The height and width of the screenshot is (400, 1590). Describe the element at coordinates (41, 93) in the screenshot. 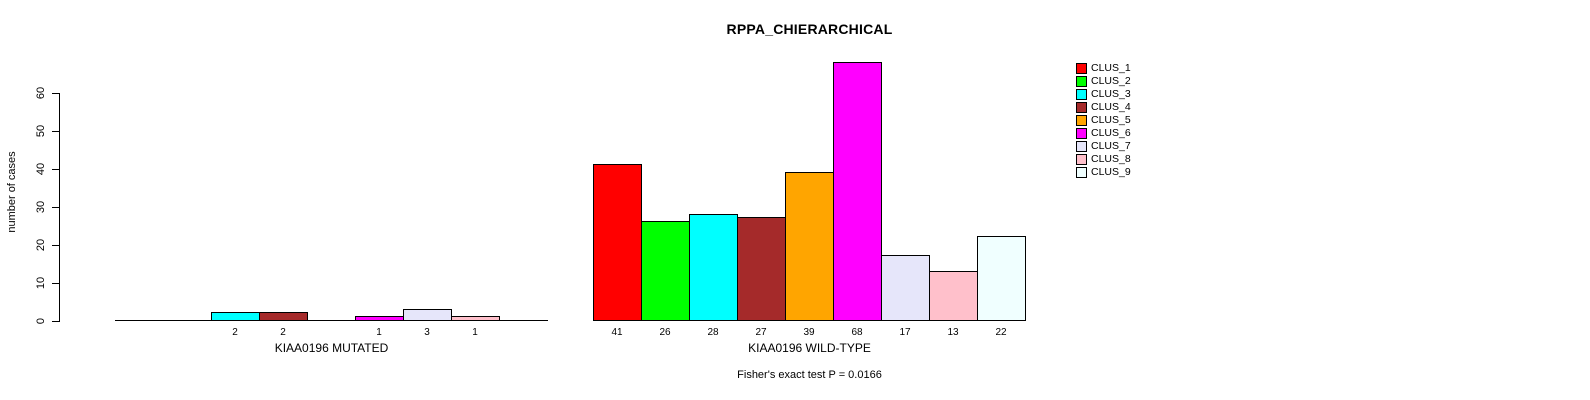

I see `y-tick-label: 60` at that location.